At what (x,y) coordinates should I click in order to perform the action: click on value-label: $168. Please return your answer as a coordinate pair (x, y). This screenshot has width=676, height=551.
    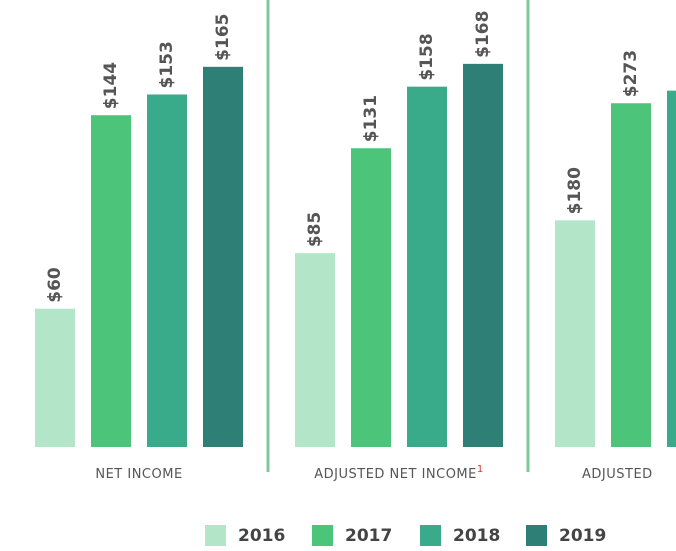
    Looking at the image, I should click on (483, 34).